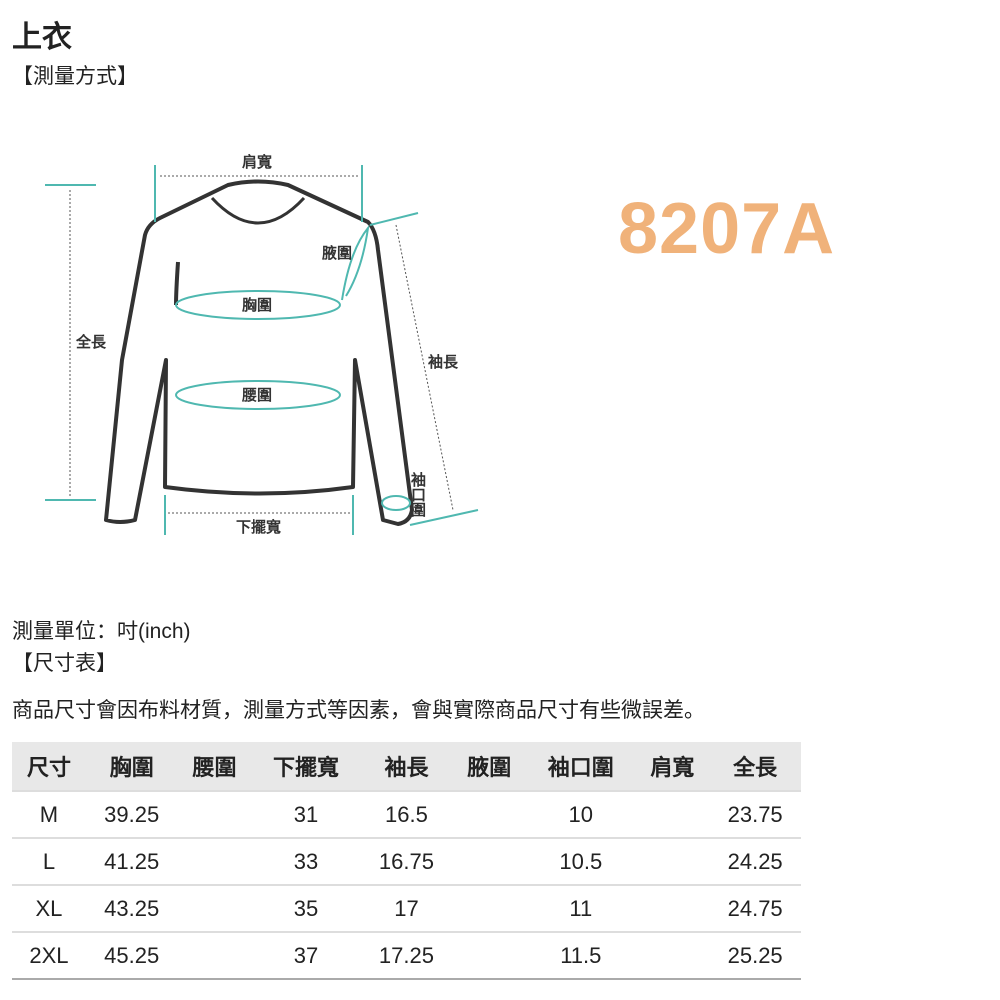 The height and width of the screenshot is (1000, 1000). I want to click on table-cell: 45.25, so click(131, 955).